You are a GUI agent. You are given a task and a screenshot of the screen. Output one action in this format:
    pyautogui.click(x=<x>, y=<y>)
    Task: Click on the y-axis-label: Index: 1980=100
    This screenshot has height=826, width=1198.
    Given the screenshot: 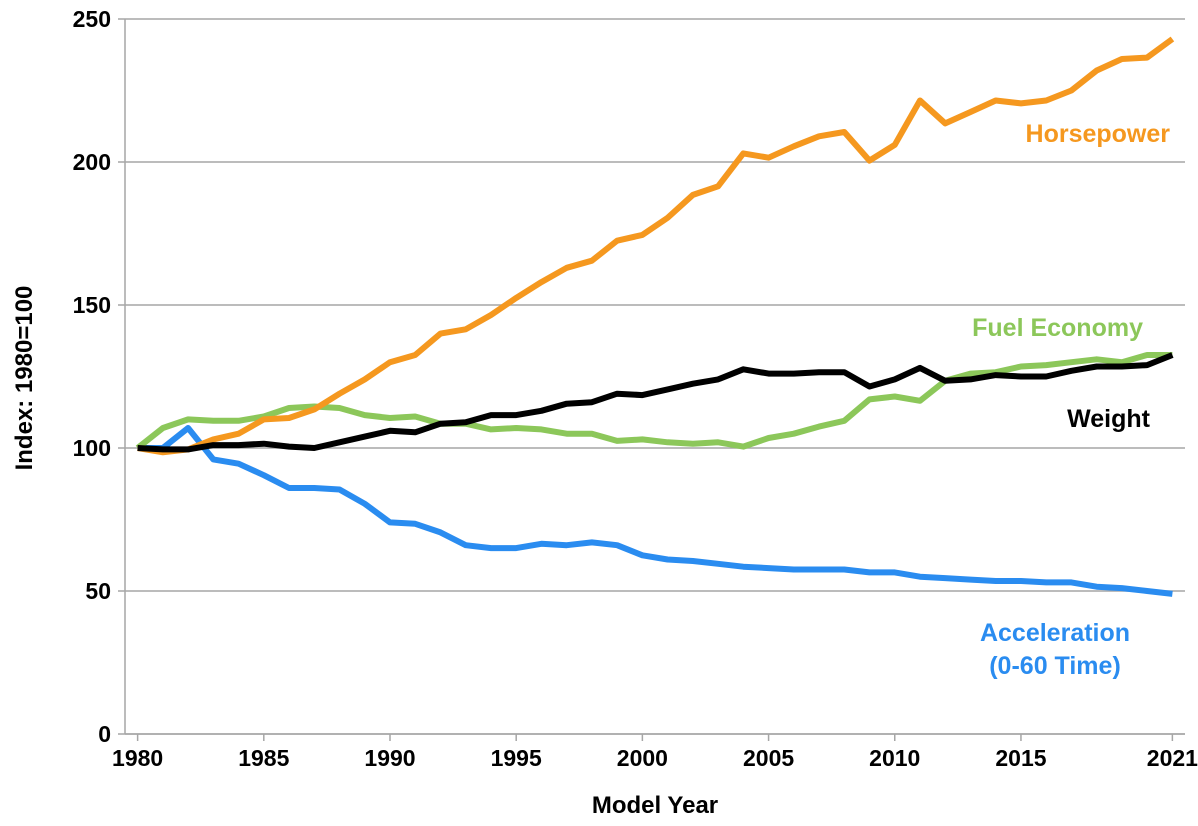 What is the action you would take?
    pyautogui.click(x=24, y=378)
    